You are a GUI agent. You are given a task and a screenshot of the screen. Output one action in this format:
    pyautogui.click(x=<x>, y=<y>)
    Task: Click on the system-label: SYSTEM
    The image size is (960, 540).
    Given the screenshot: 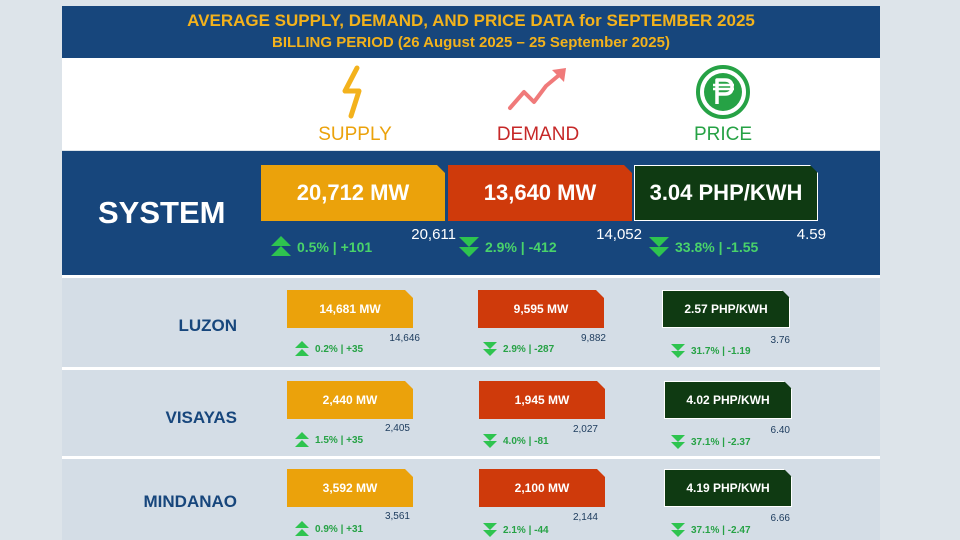 What is the action you would take?
    pyautogui.click(x=162, y=212)
    